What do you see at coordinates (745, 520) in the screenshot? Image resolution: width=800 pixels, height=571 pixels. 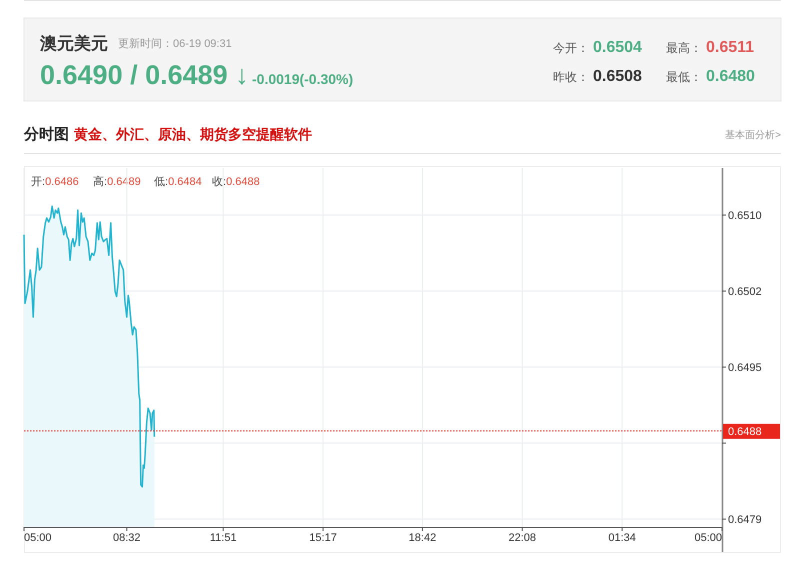 I see `y-tick-label: 0.6479` at bounding box center [745, 520].